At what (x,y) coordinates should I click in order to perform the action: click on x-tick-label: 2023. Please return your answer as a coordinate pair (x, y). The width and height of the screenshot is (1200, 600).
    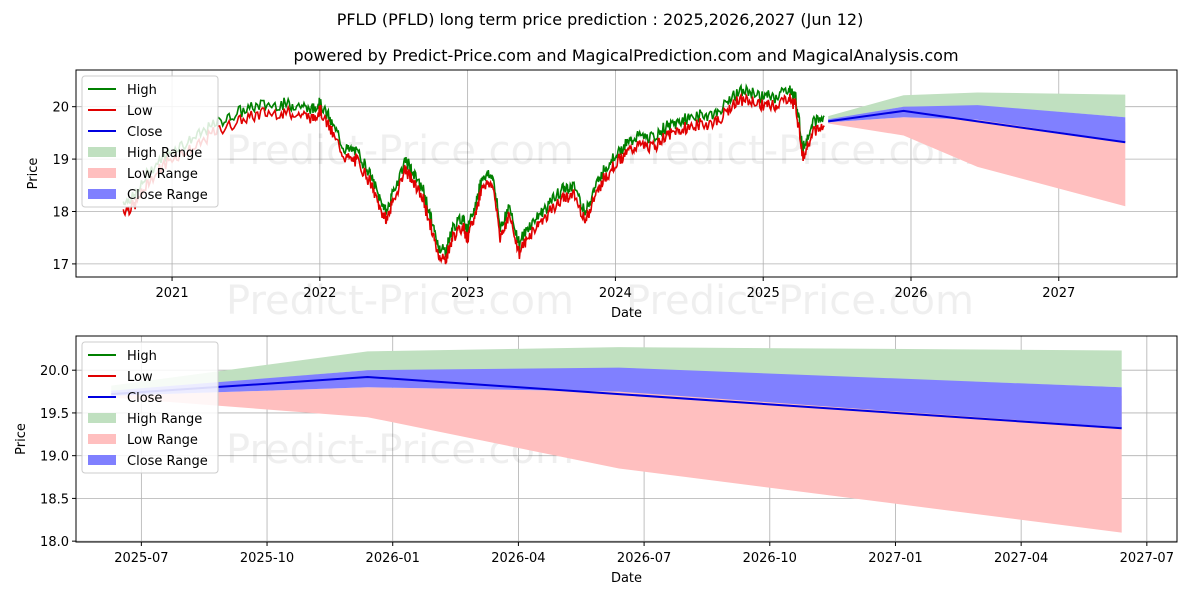
    Looking at the image, I should click on (467, 293).